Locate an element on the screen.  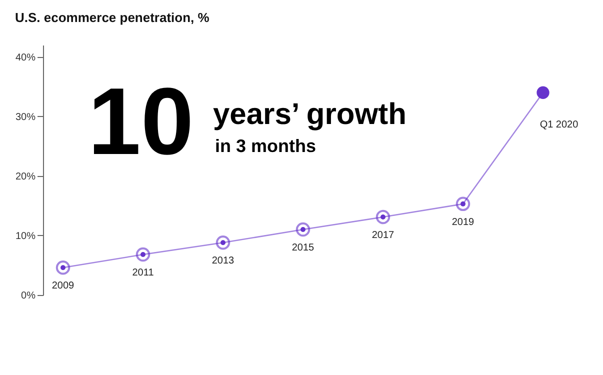
chart-title: U.S. ecommerce penetration, % is located at coordinates (112, 17).